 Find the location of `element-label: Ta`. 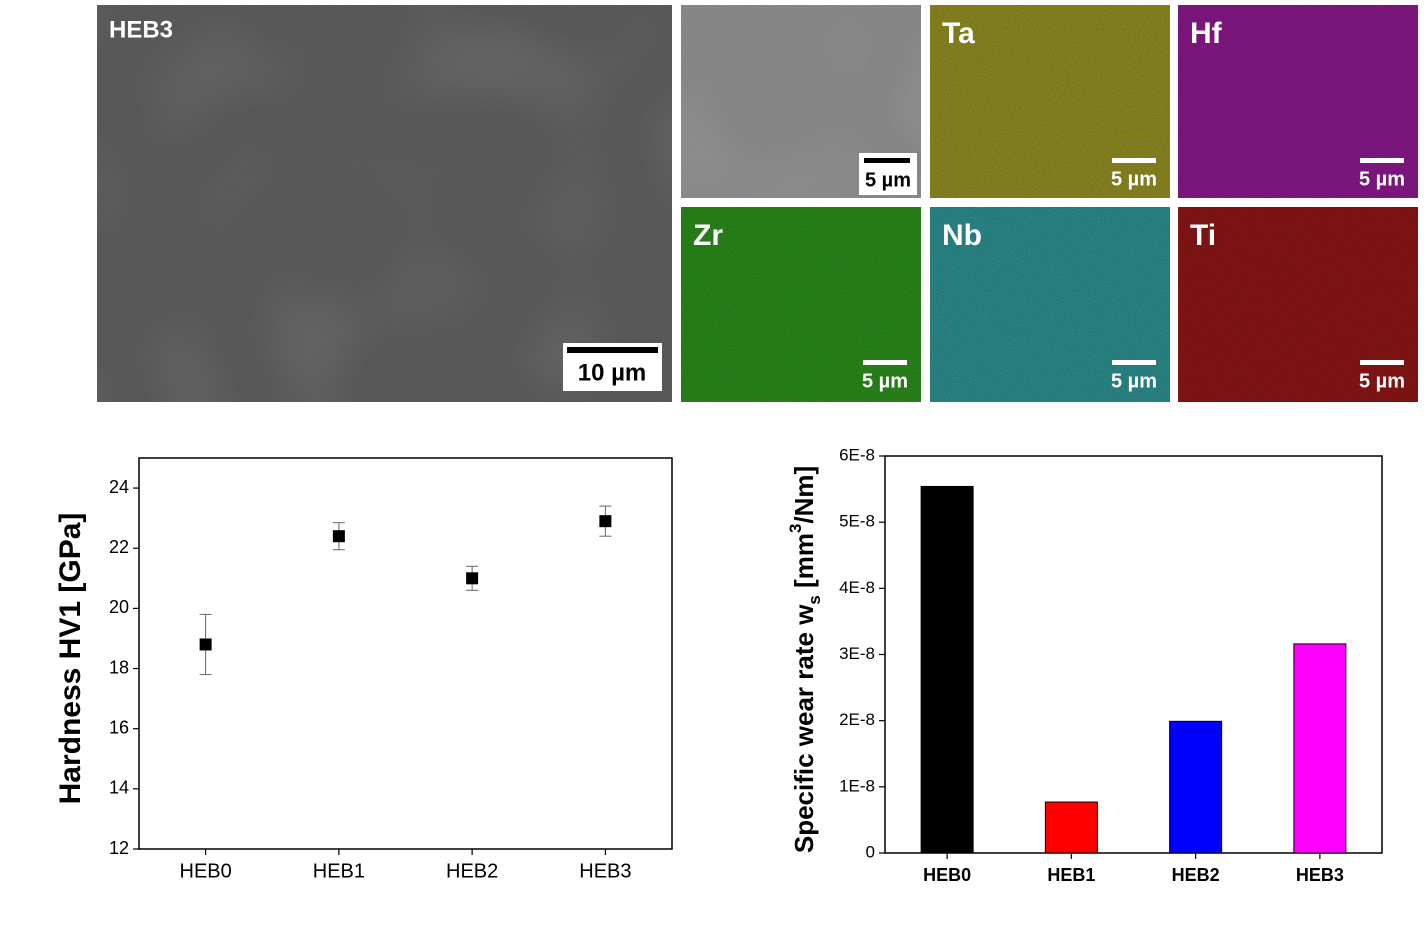

element-label: Ta is located at coordinates (958, 33).